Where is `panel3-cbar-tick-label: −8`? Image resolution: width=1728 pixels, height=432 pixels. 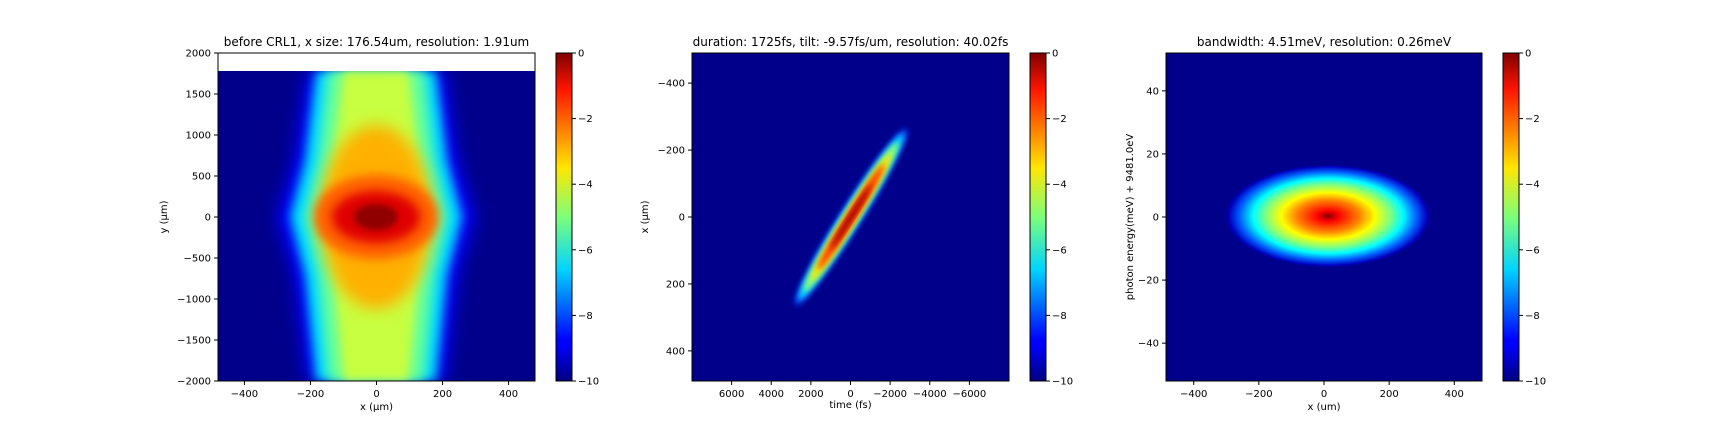 panel3-cbar-tick-label: −8 is located at coordinates (1532, 316).